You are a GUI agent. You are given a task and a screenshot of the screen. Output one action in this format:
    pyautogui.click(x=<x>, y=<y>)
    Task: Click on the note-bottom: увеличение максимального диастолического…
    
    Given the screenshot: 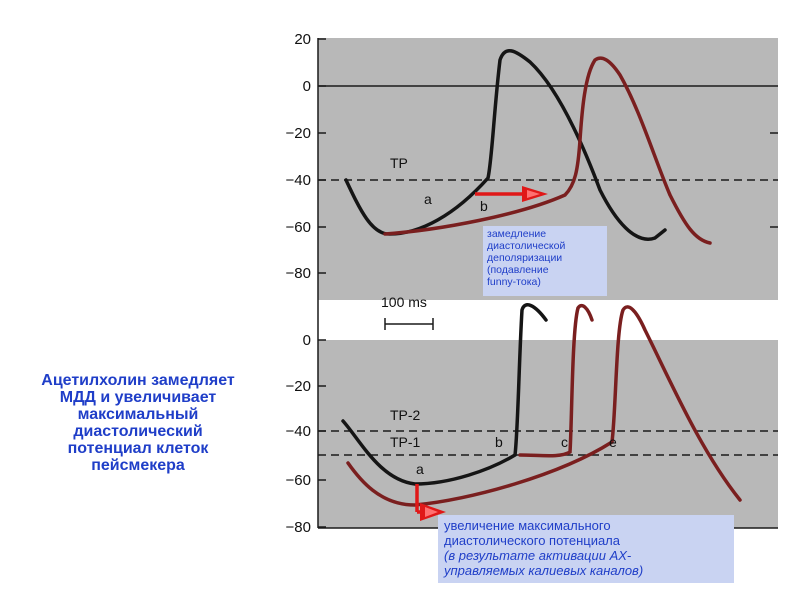 What is the action you would take?
    pyautogui.click(x=586, y=549)
    